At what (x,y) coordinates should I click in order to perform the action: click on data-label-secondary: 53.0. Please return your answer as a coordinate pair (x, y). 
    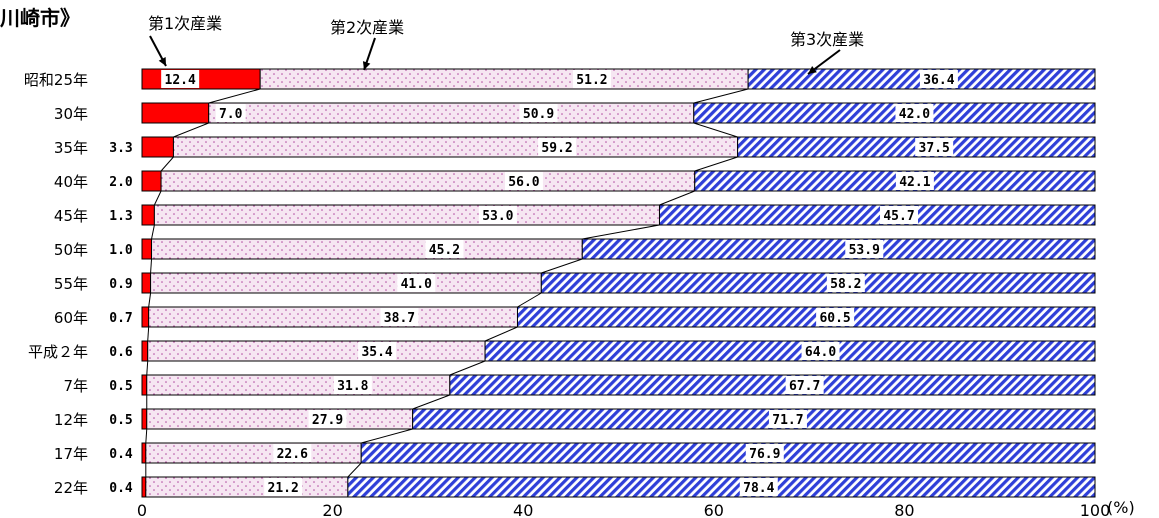
    Looking at the image, I should click on (497, 216).